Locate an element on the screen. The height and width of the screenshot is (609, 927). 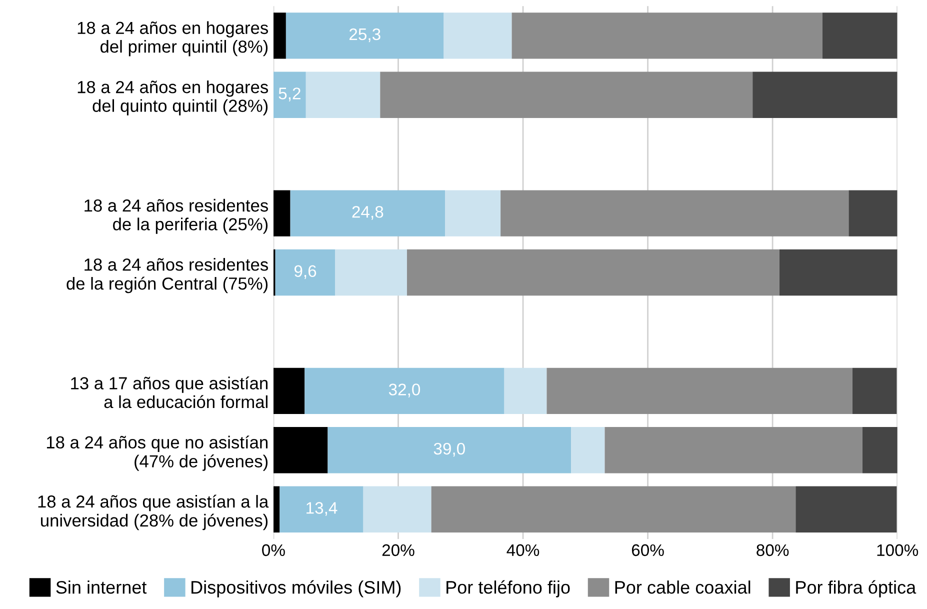
data-label: 5,2 is located at coordinates (289, 95).